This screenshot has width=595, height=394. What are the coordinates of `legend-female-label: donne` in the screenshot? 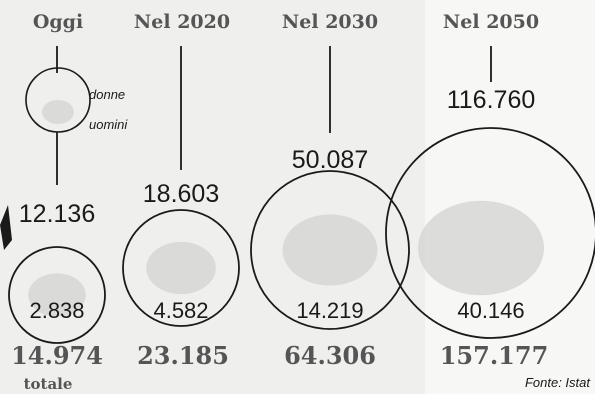 It's located at (107, 94).